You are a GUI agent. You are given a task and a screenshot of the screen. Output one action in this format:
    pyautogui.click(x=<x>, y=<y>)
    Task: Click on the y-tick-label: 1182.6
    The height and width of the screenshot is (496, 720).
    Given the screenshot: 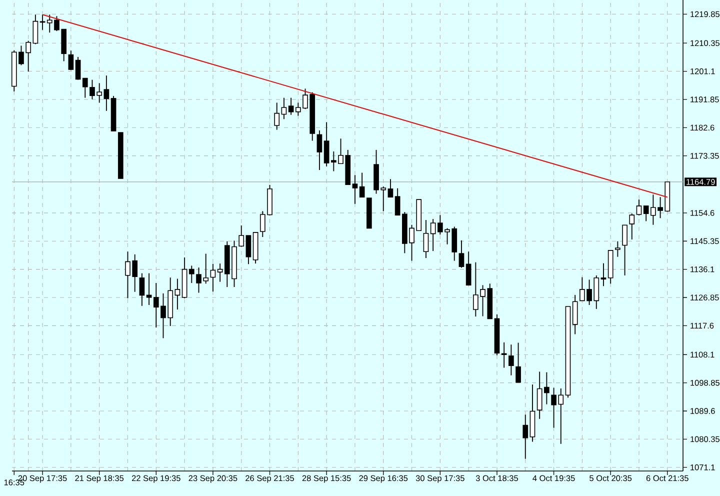 What is the action you would take?
    pyautogui.click(x=702, y=127)
    